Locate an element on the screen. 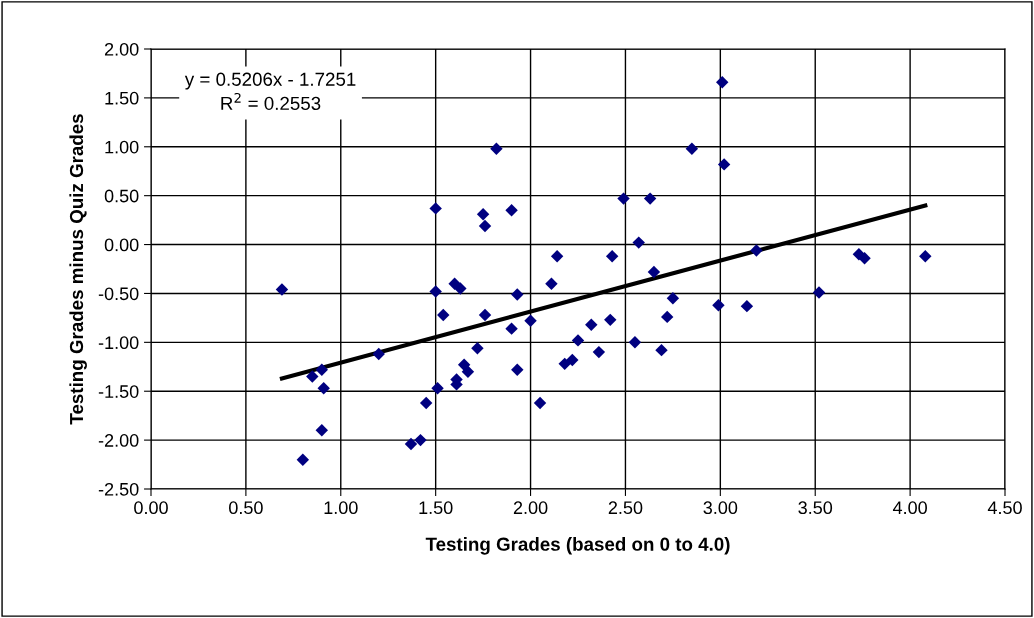  y-axis-title: Testing Grades minus Quiz Grades is located at coordinates (78, 269).